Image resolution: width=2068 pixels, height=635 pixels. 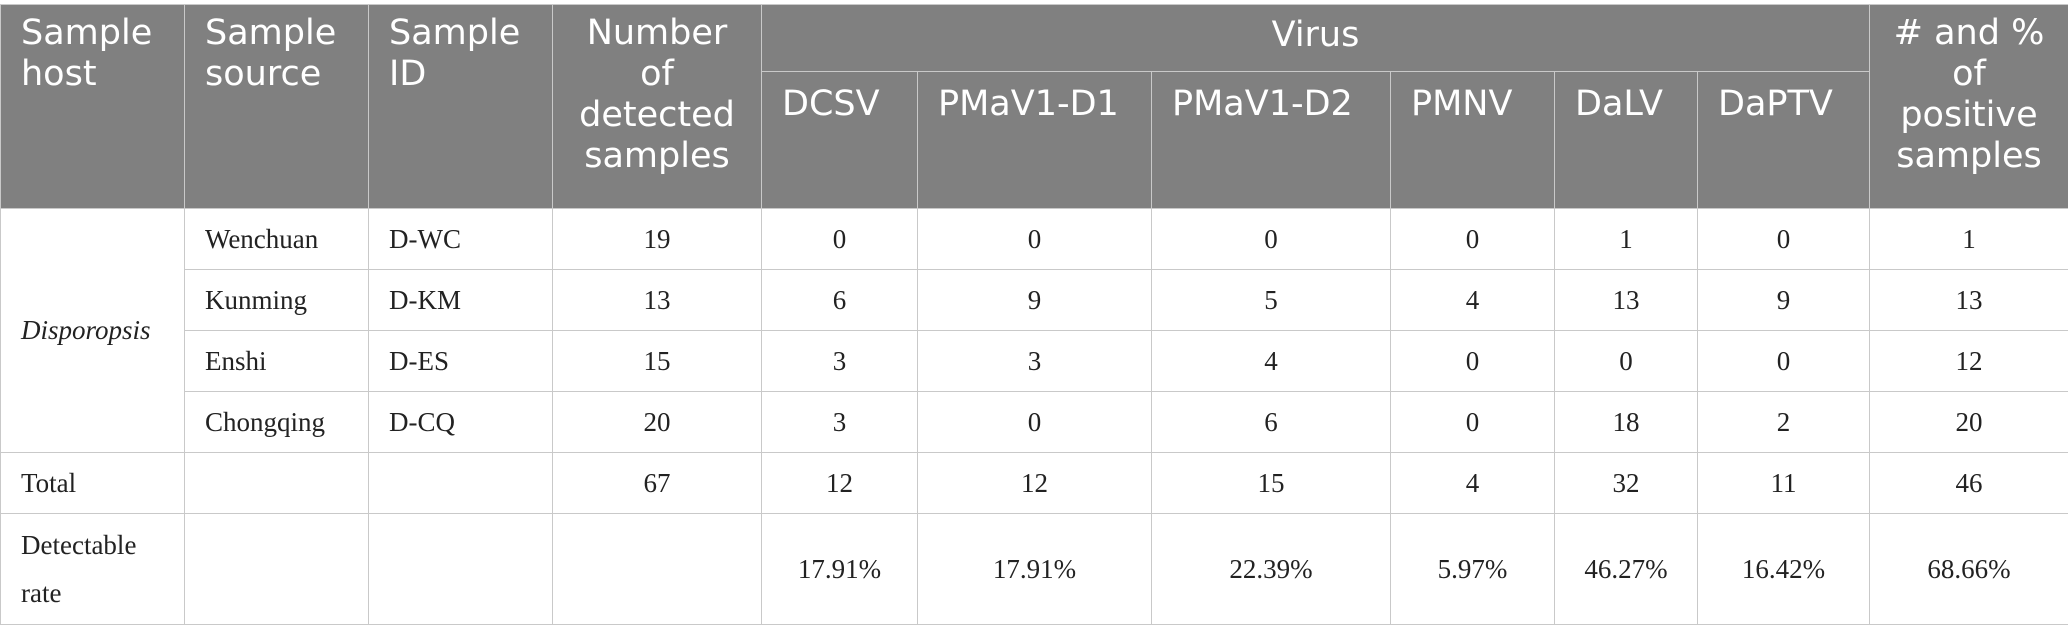 What do you see at coordinates (1783, 422) in the screenshot?
I see `virus-value-cell: 2` at bounding box center [1783, 422].